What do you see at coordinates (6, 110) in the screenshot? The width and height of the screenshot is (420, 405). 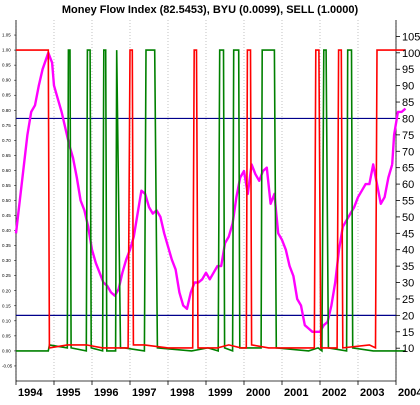 I see `left-tick-label: 0.80` at bounding box center [6, 110].